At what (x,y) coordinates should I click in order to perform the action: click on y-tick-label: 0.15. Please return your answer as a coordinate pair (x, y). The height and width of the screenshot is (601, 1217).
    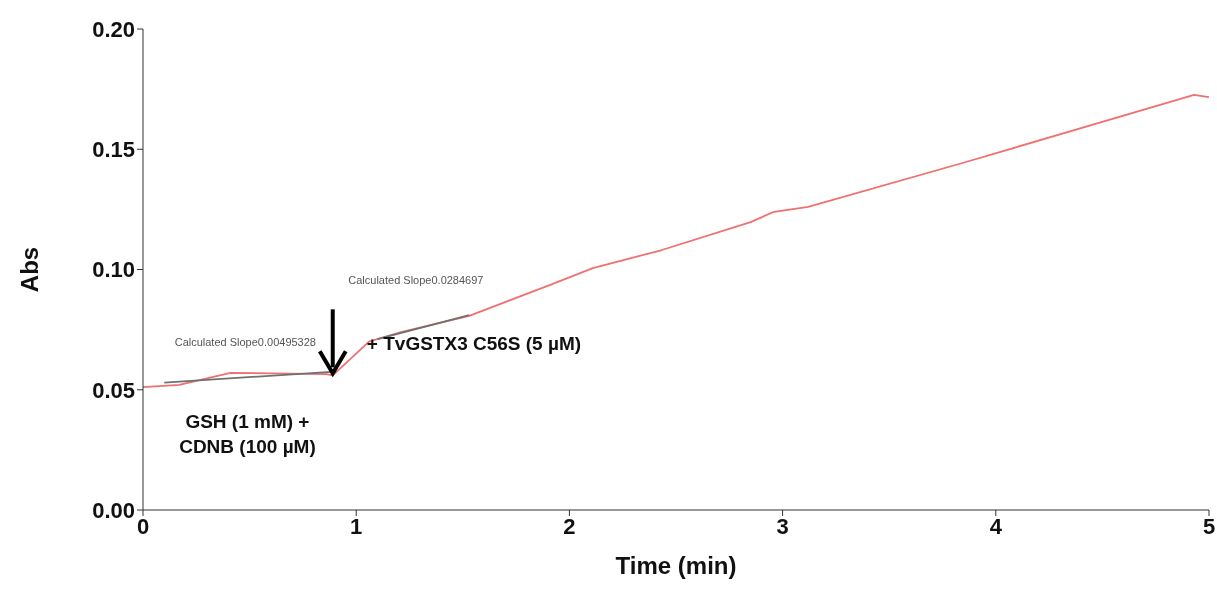
    Looking at the image, I should click on (113, 150).